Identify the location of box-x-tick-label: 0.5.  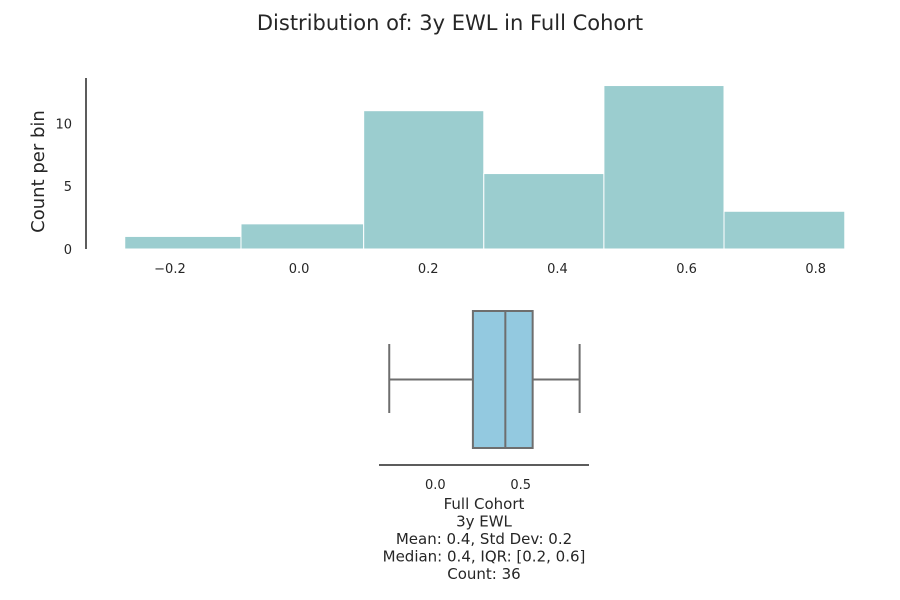
(520, 485).